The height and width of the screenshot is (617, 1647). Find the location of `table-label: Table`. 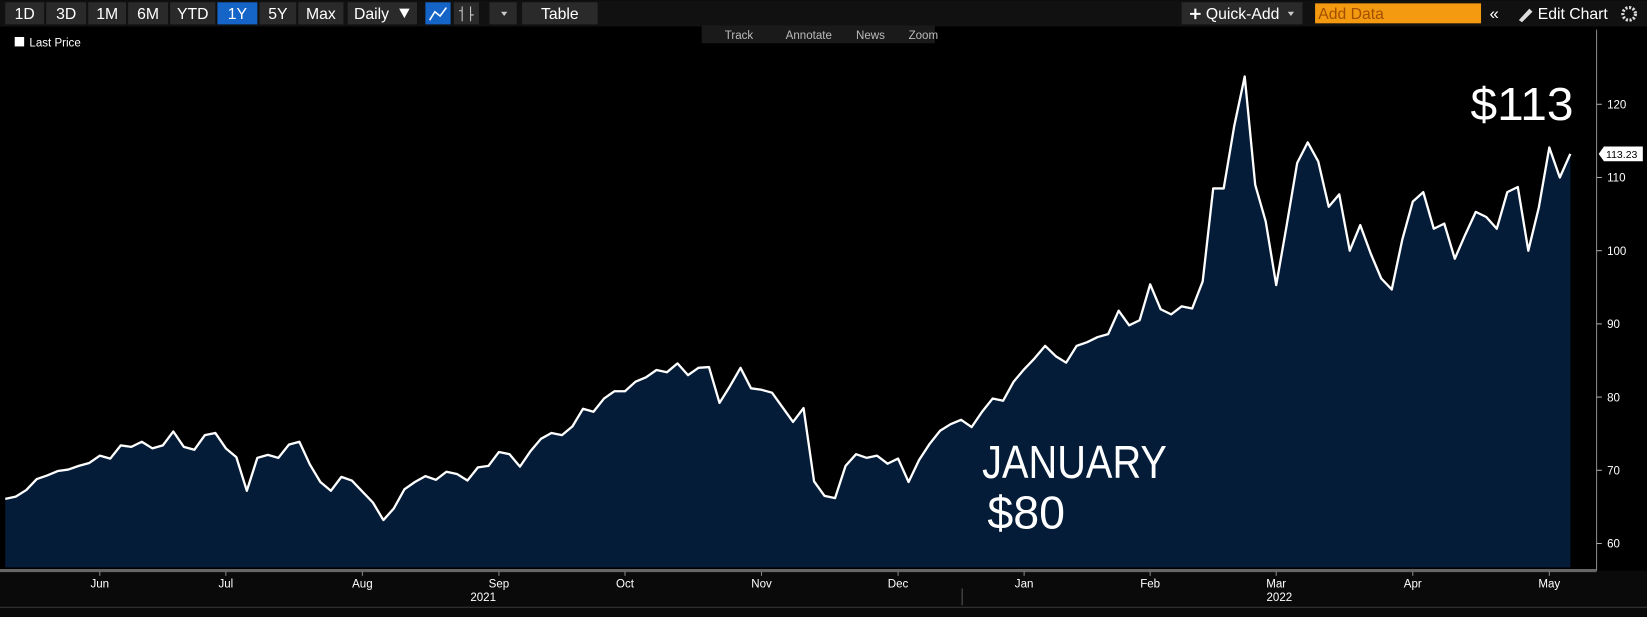

table-label: Table is located at coordinates (560, 14).